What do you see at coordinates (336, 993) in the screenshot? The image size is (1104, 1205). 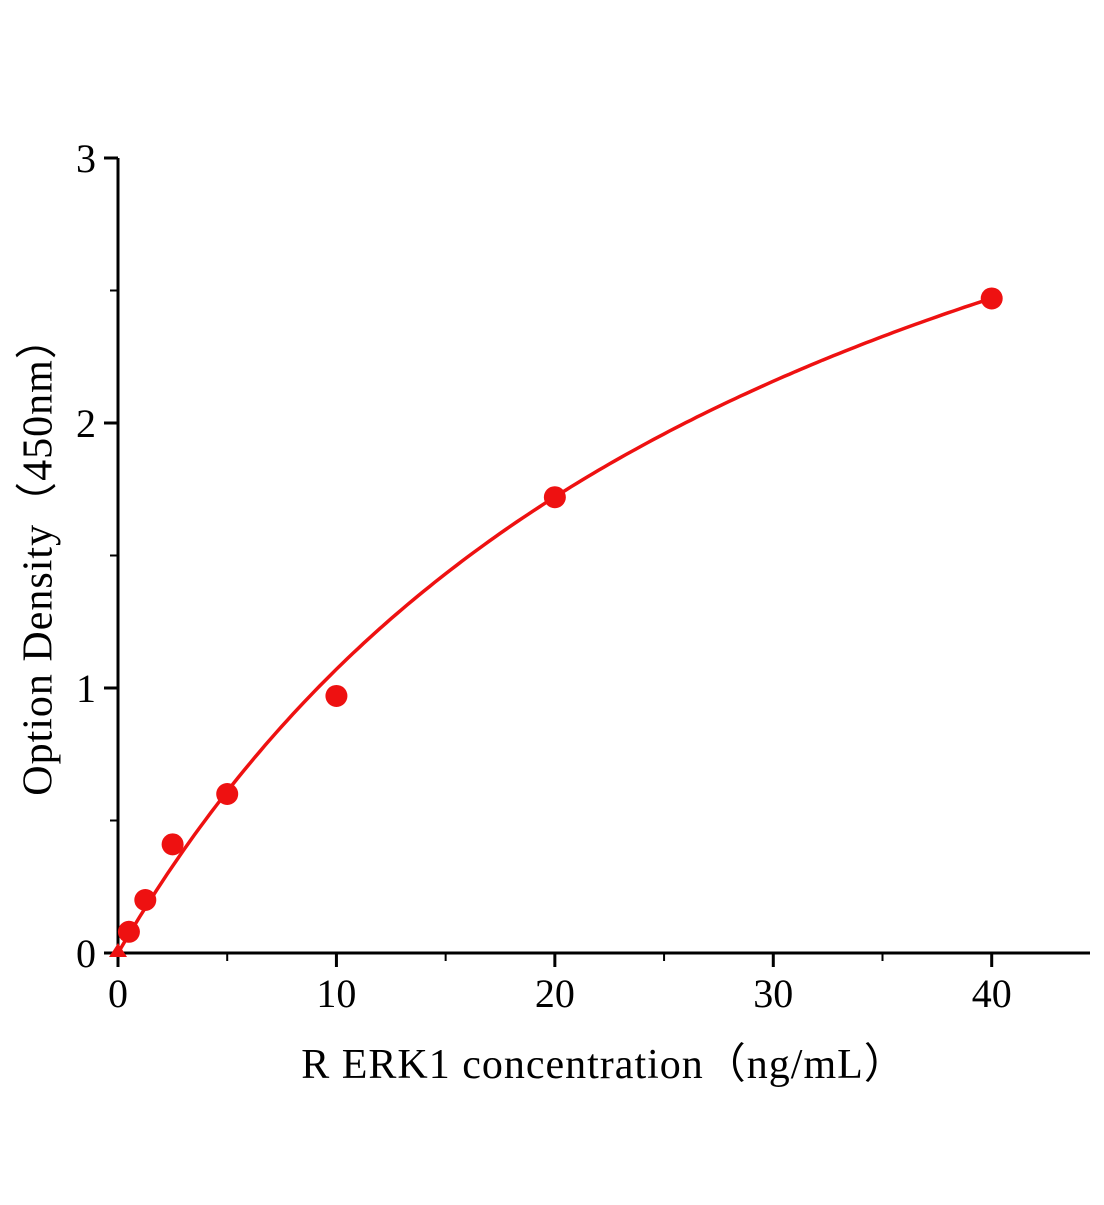 I see `x-tick-label: 10` at bounding box center [336, 993].